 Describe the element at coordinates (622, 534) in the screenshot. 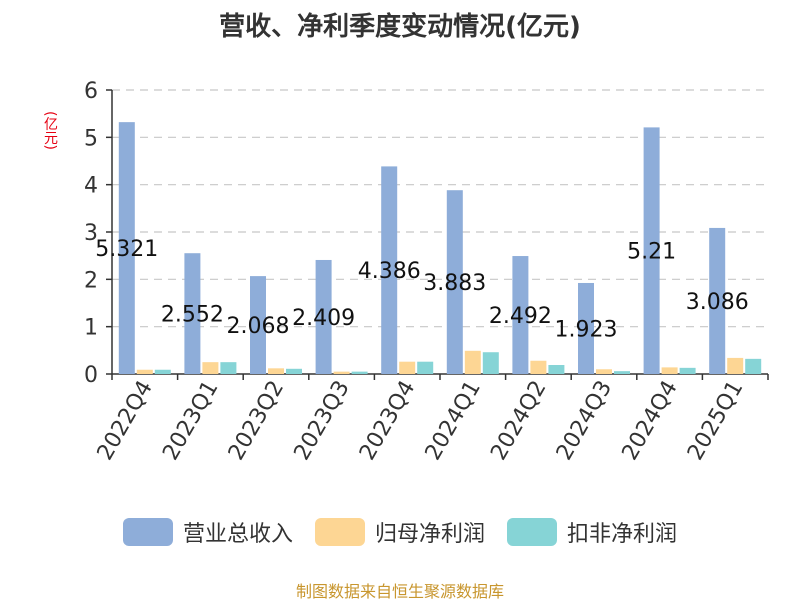

I see `legend-label-deducted-profit: 扣非净利润` at that location.